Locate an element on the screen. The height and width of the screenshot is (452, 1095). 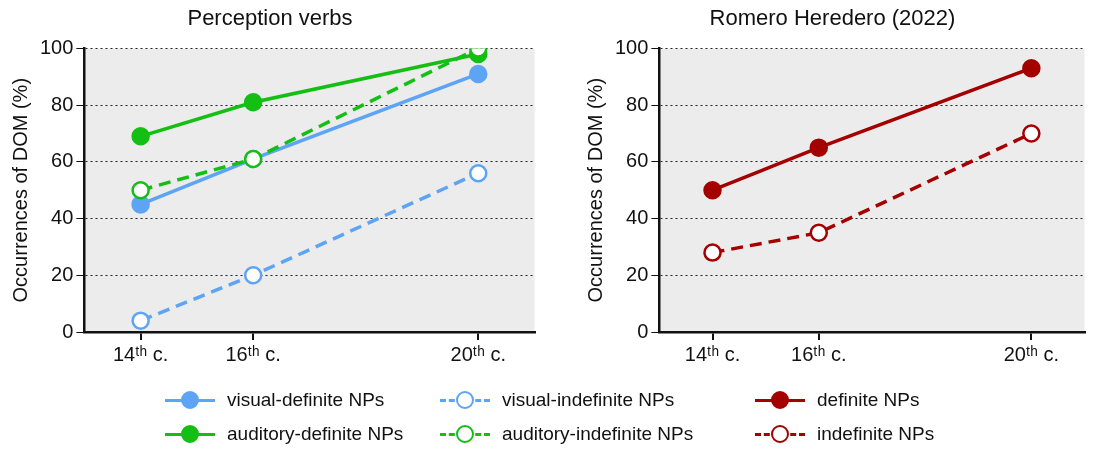
chart-title: Romero Heredero (2022) is located at coordinates (832, 18).